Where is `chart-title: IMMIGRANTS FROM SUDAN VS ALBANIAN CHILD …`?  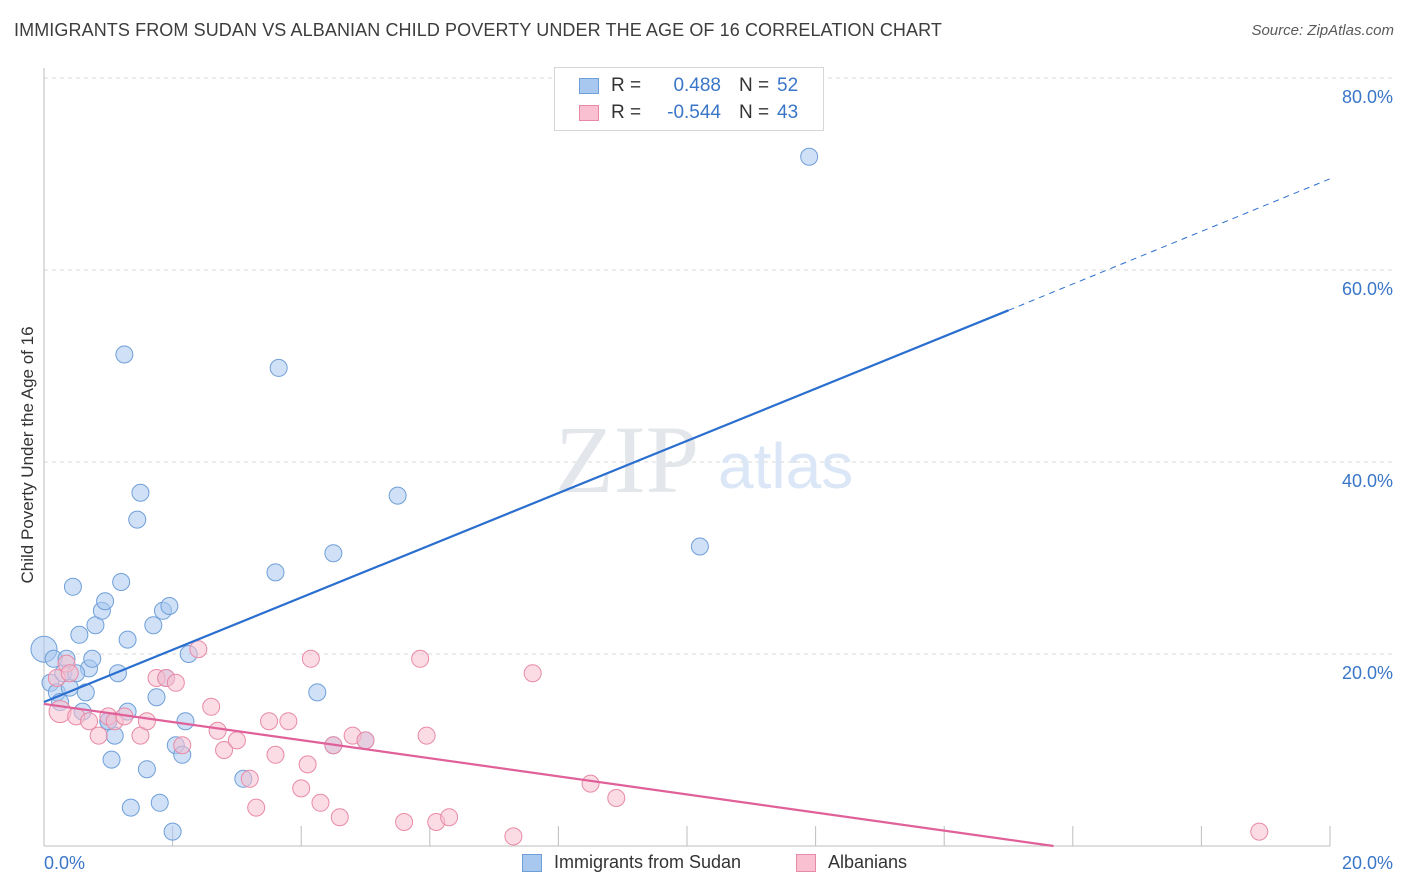
chart-title: IMMIGRANTS FROM SUDAN VS ALBANIAN CHILD … is located at coordinates (478, 30).